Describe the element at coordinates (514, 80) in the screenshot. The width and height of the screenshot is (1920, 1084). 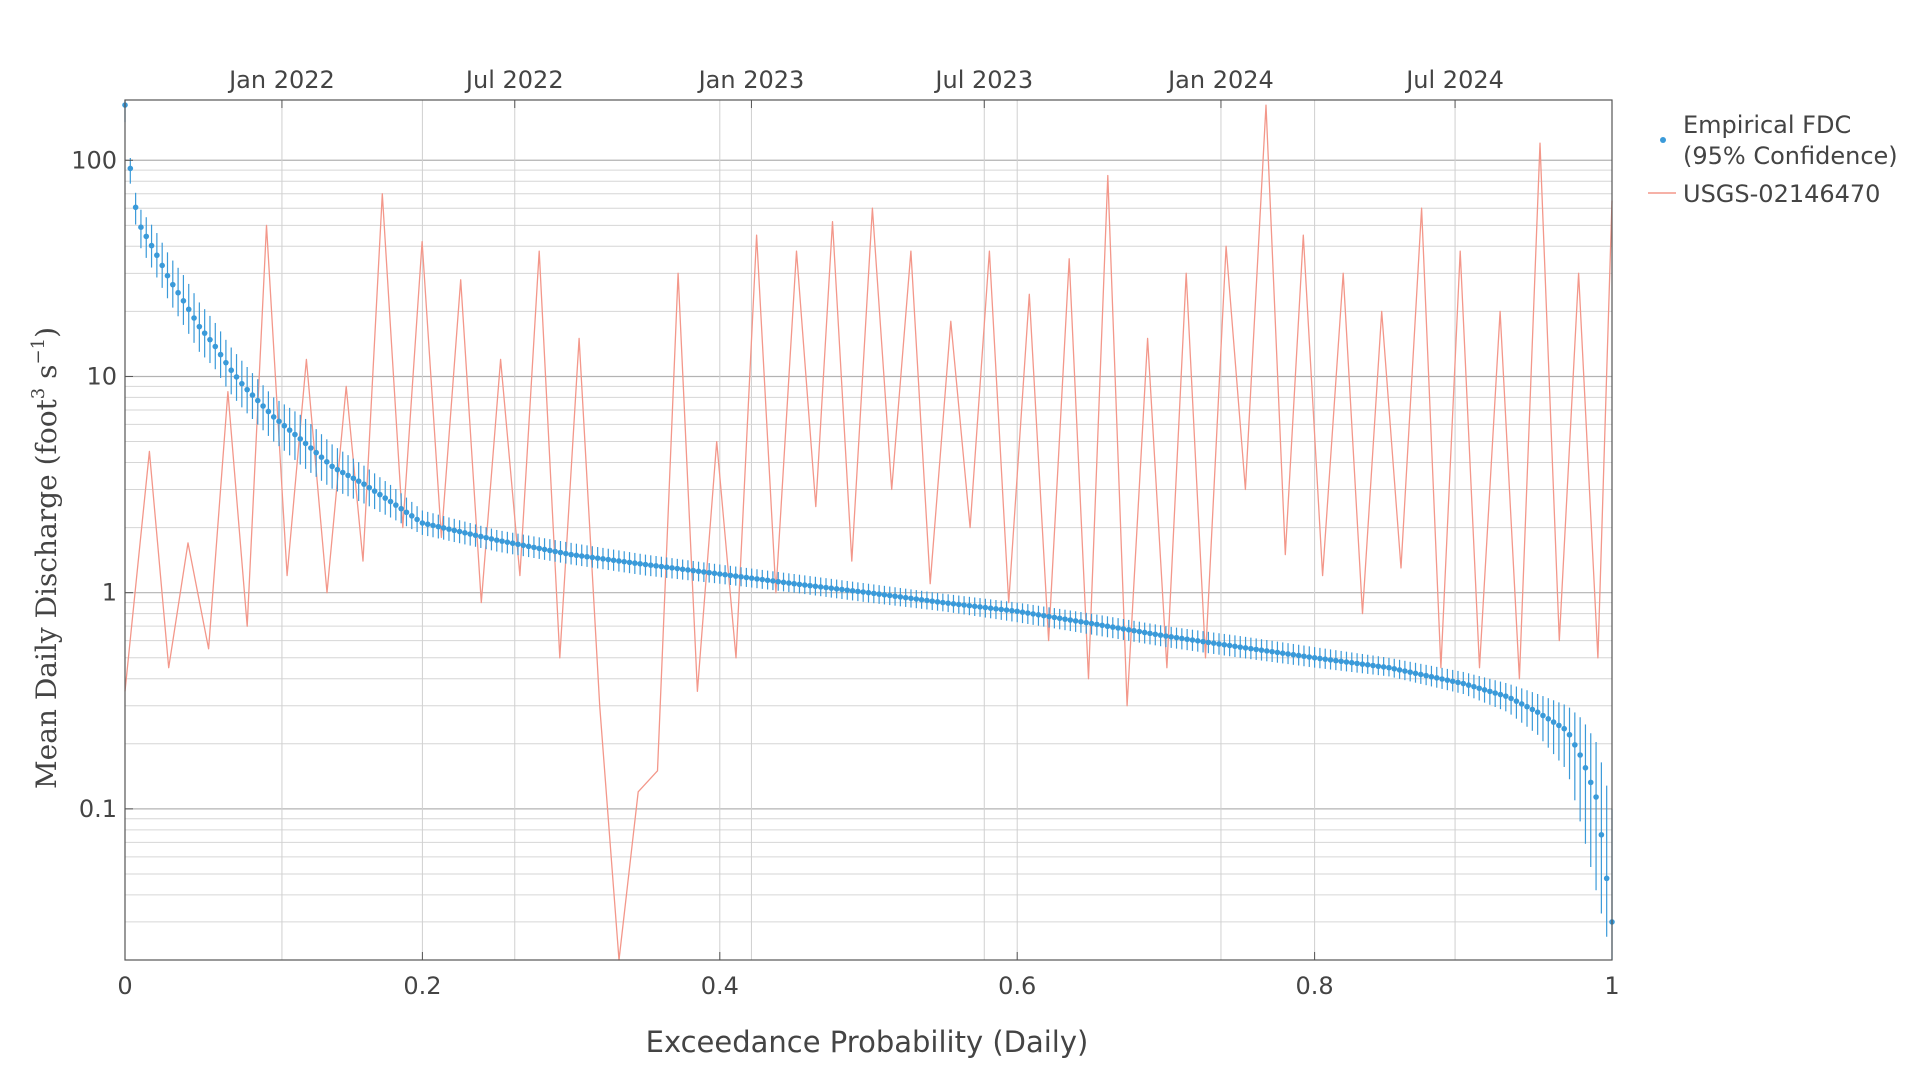
I see `top-x-tick-label: Jul 2022` at that location.